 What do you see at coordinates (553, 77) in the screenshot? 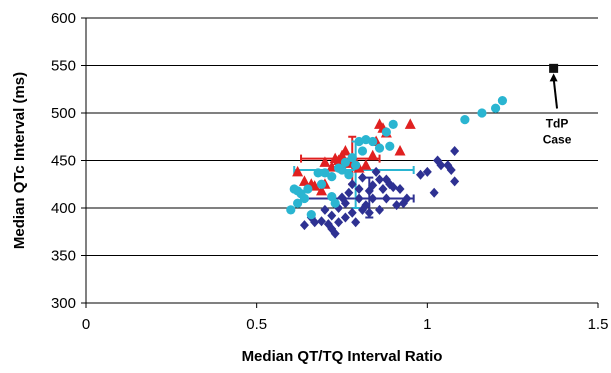
I see `annotation-arrow-head` at bounding box center [553, 77].